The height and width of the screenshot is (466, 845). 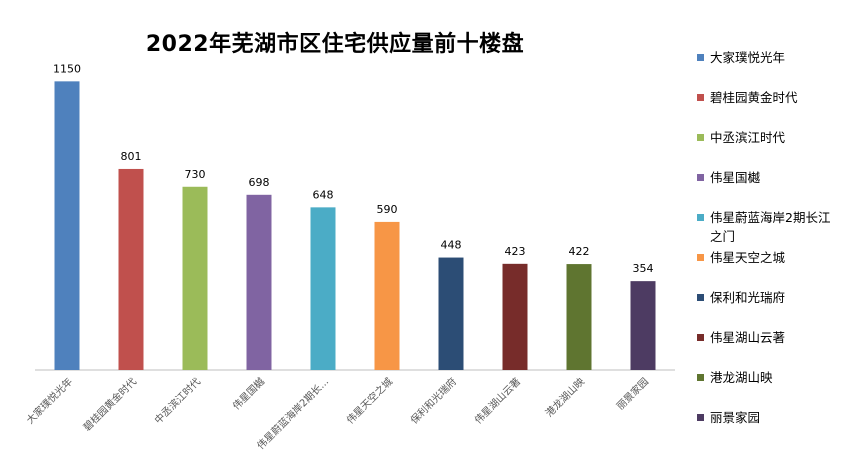 What do you see at coordinates (67, 68) in the screenshot?
I see `data-label: 1150` at bounding box center [67, 68].